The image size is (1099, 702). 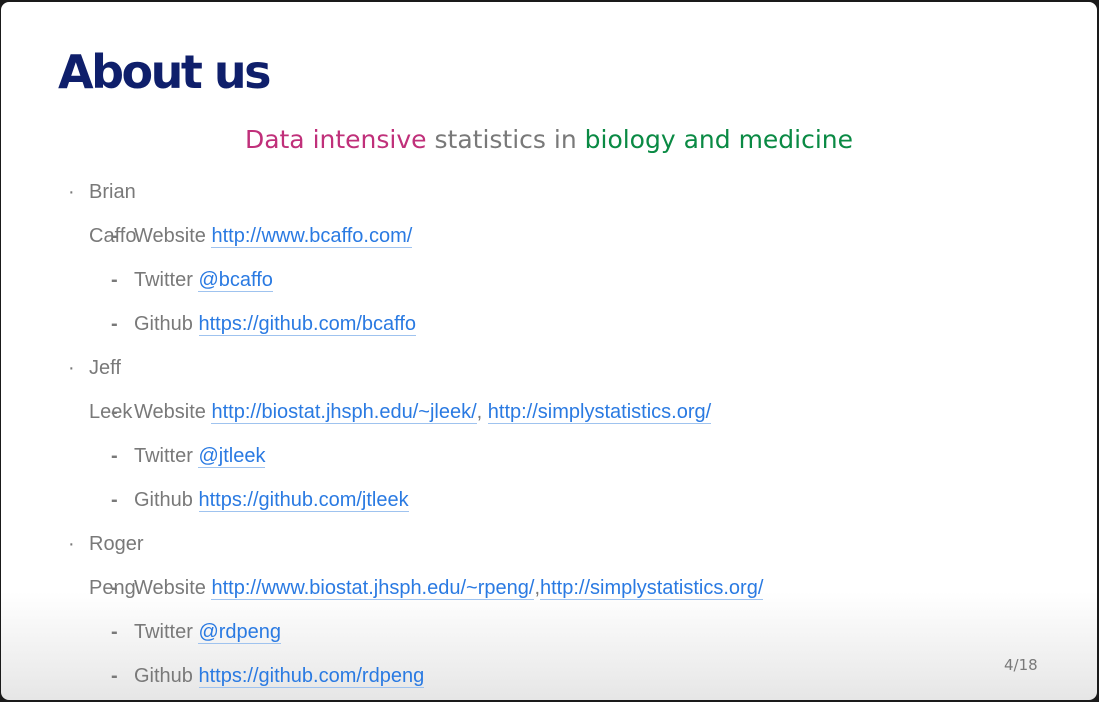 I want to click on website-link: http://biostat.jhsph.edu/~jleek/, so click(x=344, y=412).